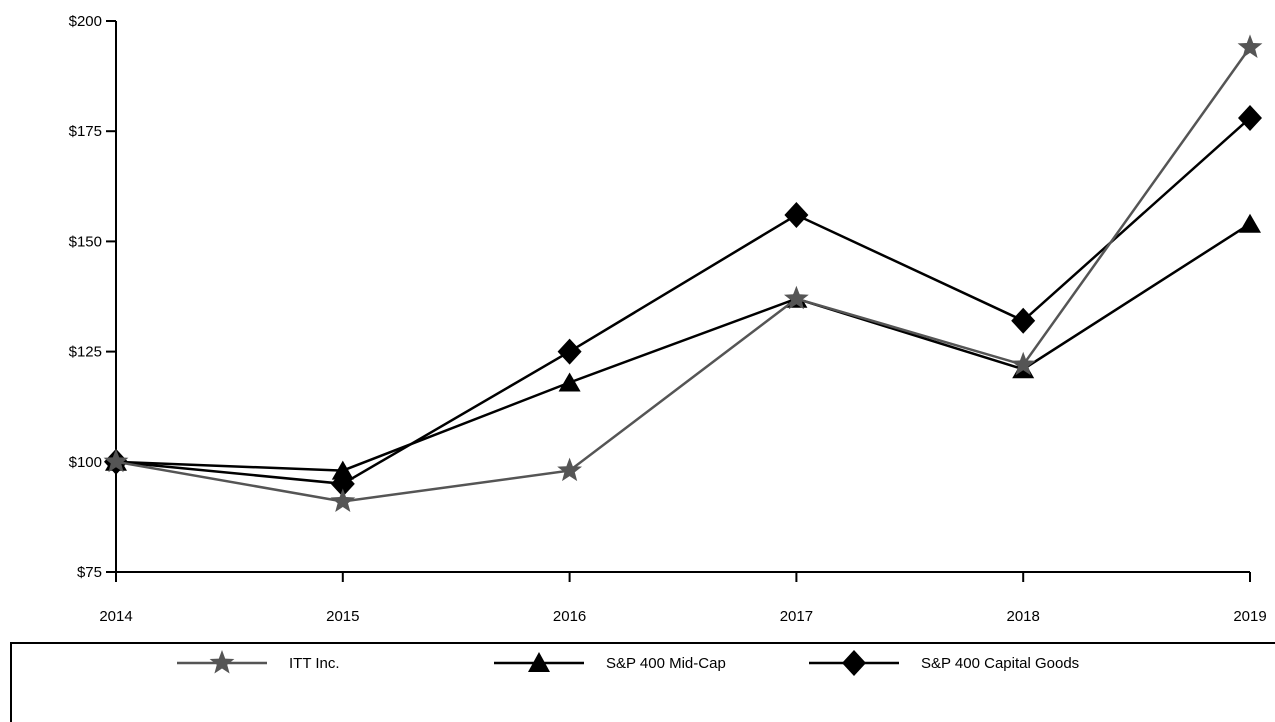 The image size is (1275, 722). I want to click on y-tick-label: $200, so click(85, 21).